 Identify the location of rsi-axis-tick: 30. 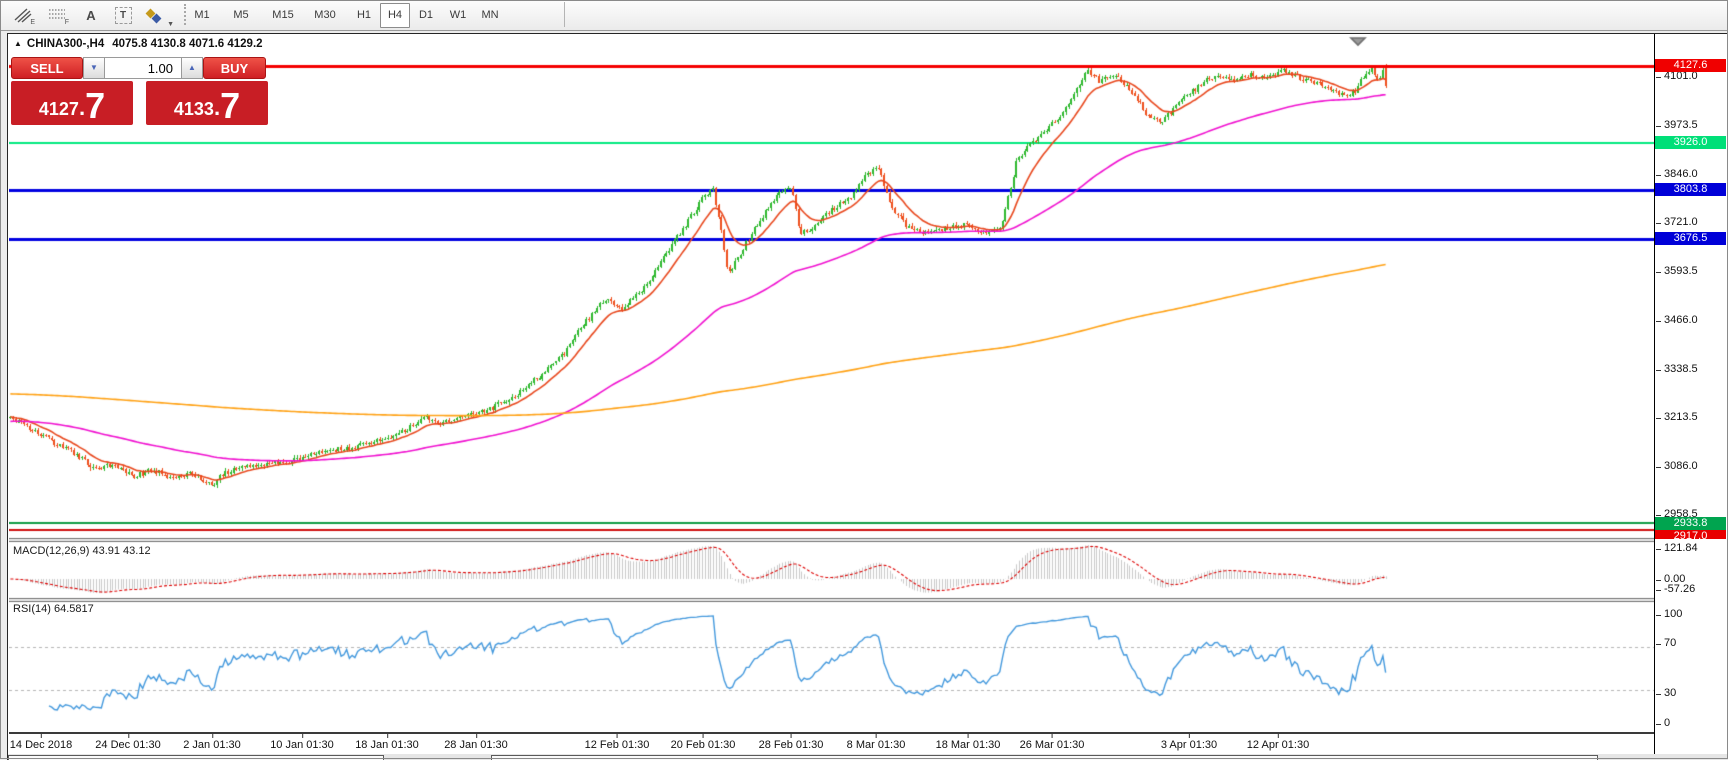
(1666, 693).